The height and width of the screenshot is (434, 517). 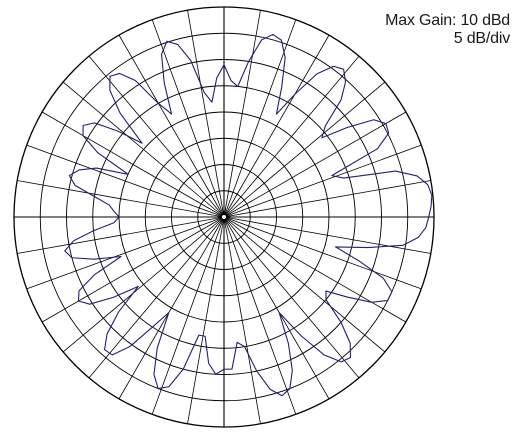 What do you see at coordinates (481, 38) in the screenshot?
I see `scale-label: 5 dB/div` at bounding box center [481, 38].